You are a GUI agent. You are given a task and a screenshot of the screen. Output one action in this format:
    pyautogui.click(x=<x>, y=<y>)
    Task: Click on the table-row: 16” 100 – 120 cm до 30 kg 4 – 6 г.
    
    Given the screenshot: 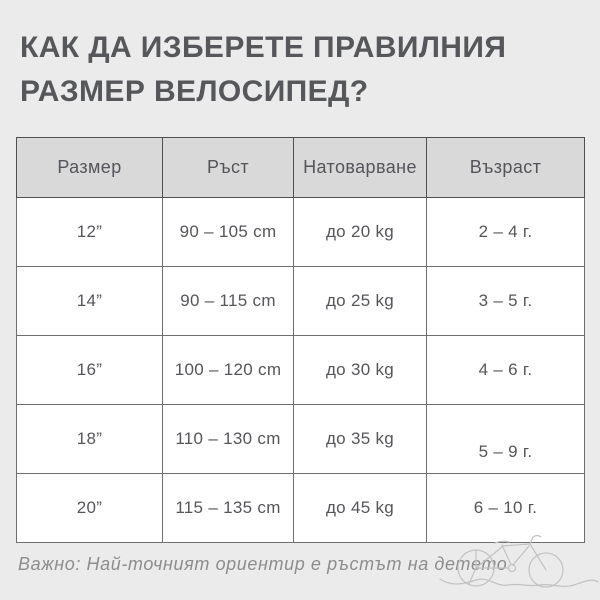 What is the action you would take?
    pyautogui.click(x=300, y=370)
    